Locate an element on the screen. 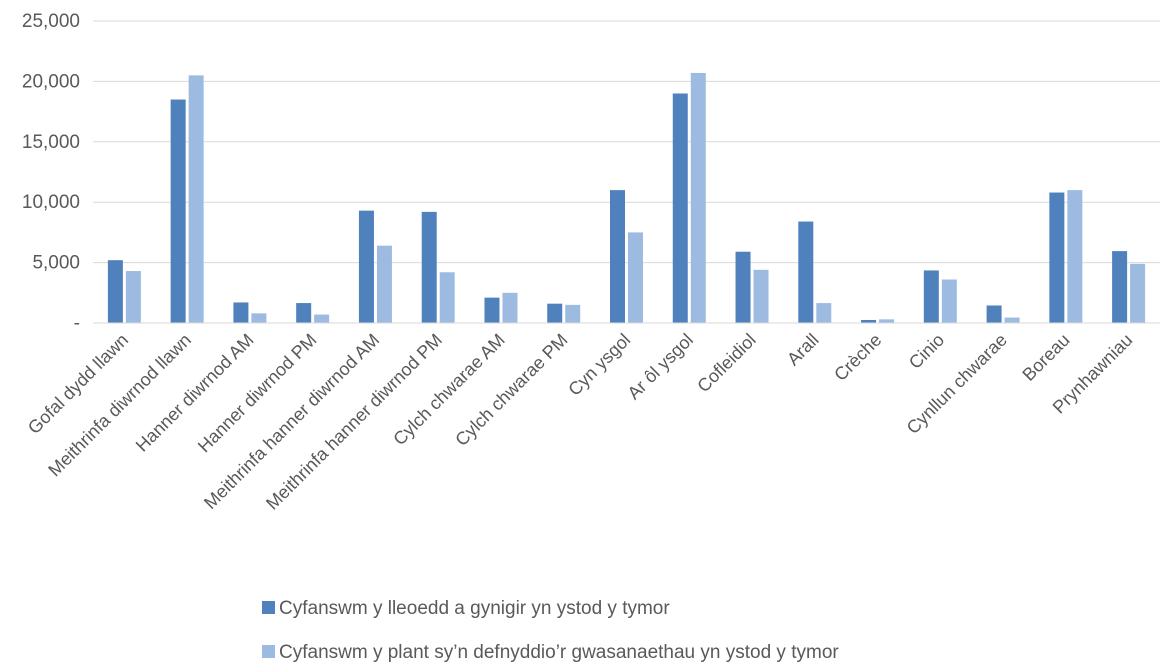 The width and height of the screenshot is (1161, 672). x-tick-label: Cofleidiol is located at coordinates (726, 363).